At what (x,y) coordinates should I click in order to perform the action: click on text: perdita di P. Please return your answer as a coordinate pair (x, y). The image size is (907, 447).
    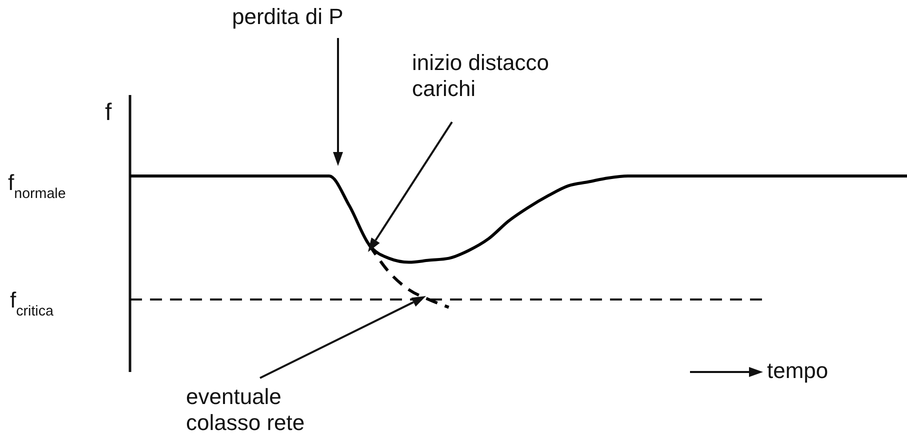
    Looking at the image, I should click on (288, 16).